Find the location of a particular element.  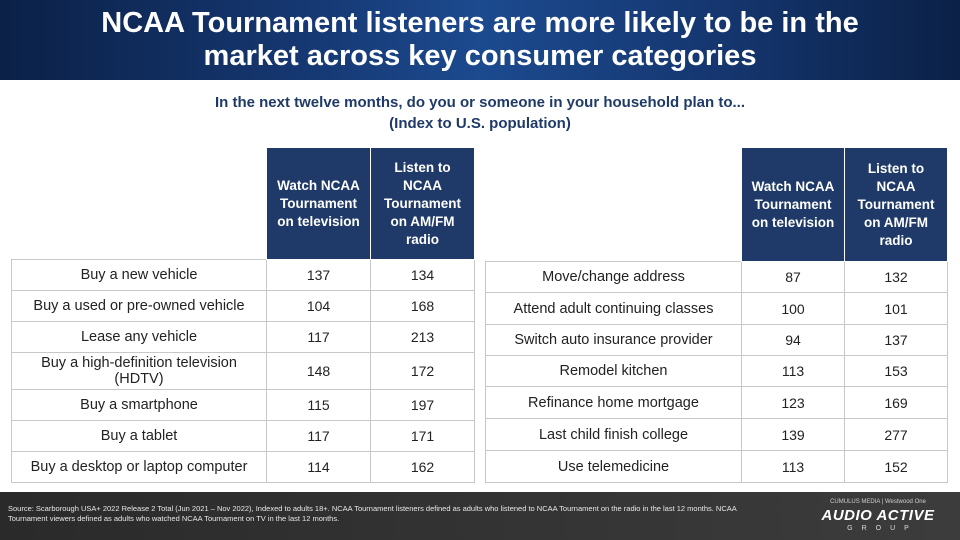

row-label: Buy a desktop or laptop computer is located at coordinates (139, 467).